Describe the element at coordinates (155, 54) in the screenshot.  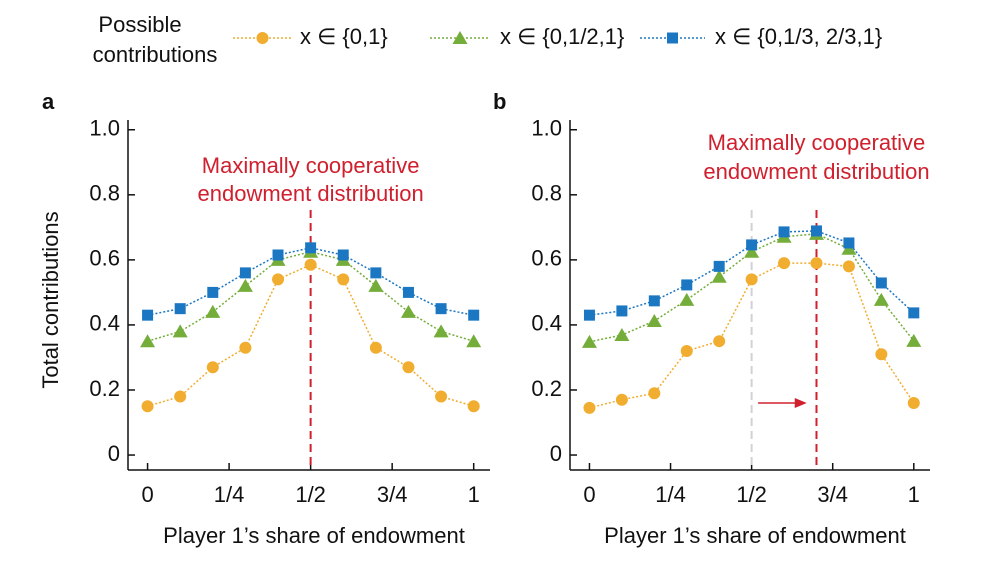
I see `legend-title: contributions` at that location.